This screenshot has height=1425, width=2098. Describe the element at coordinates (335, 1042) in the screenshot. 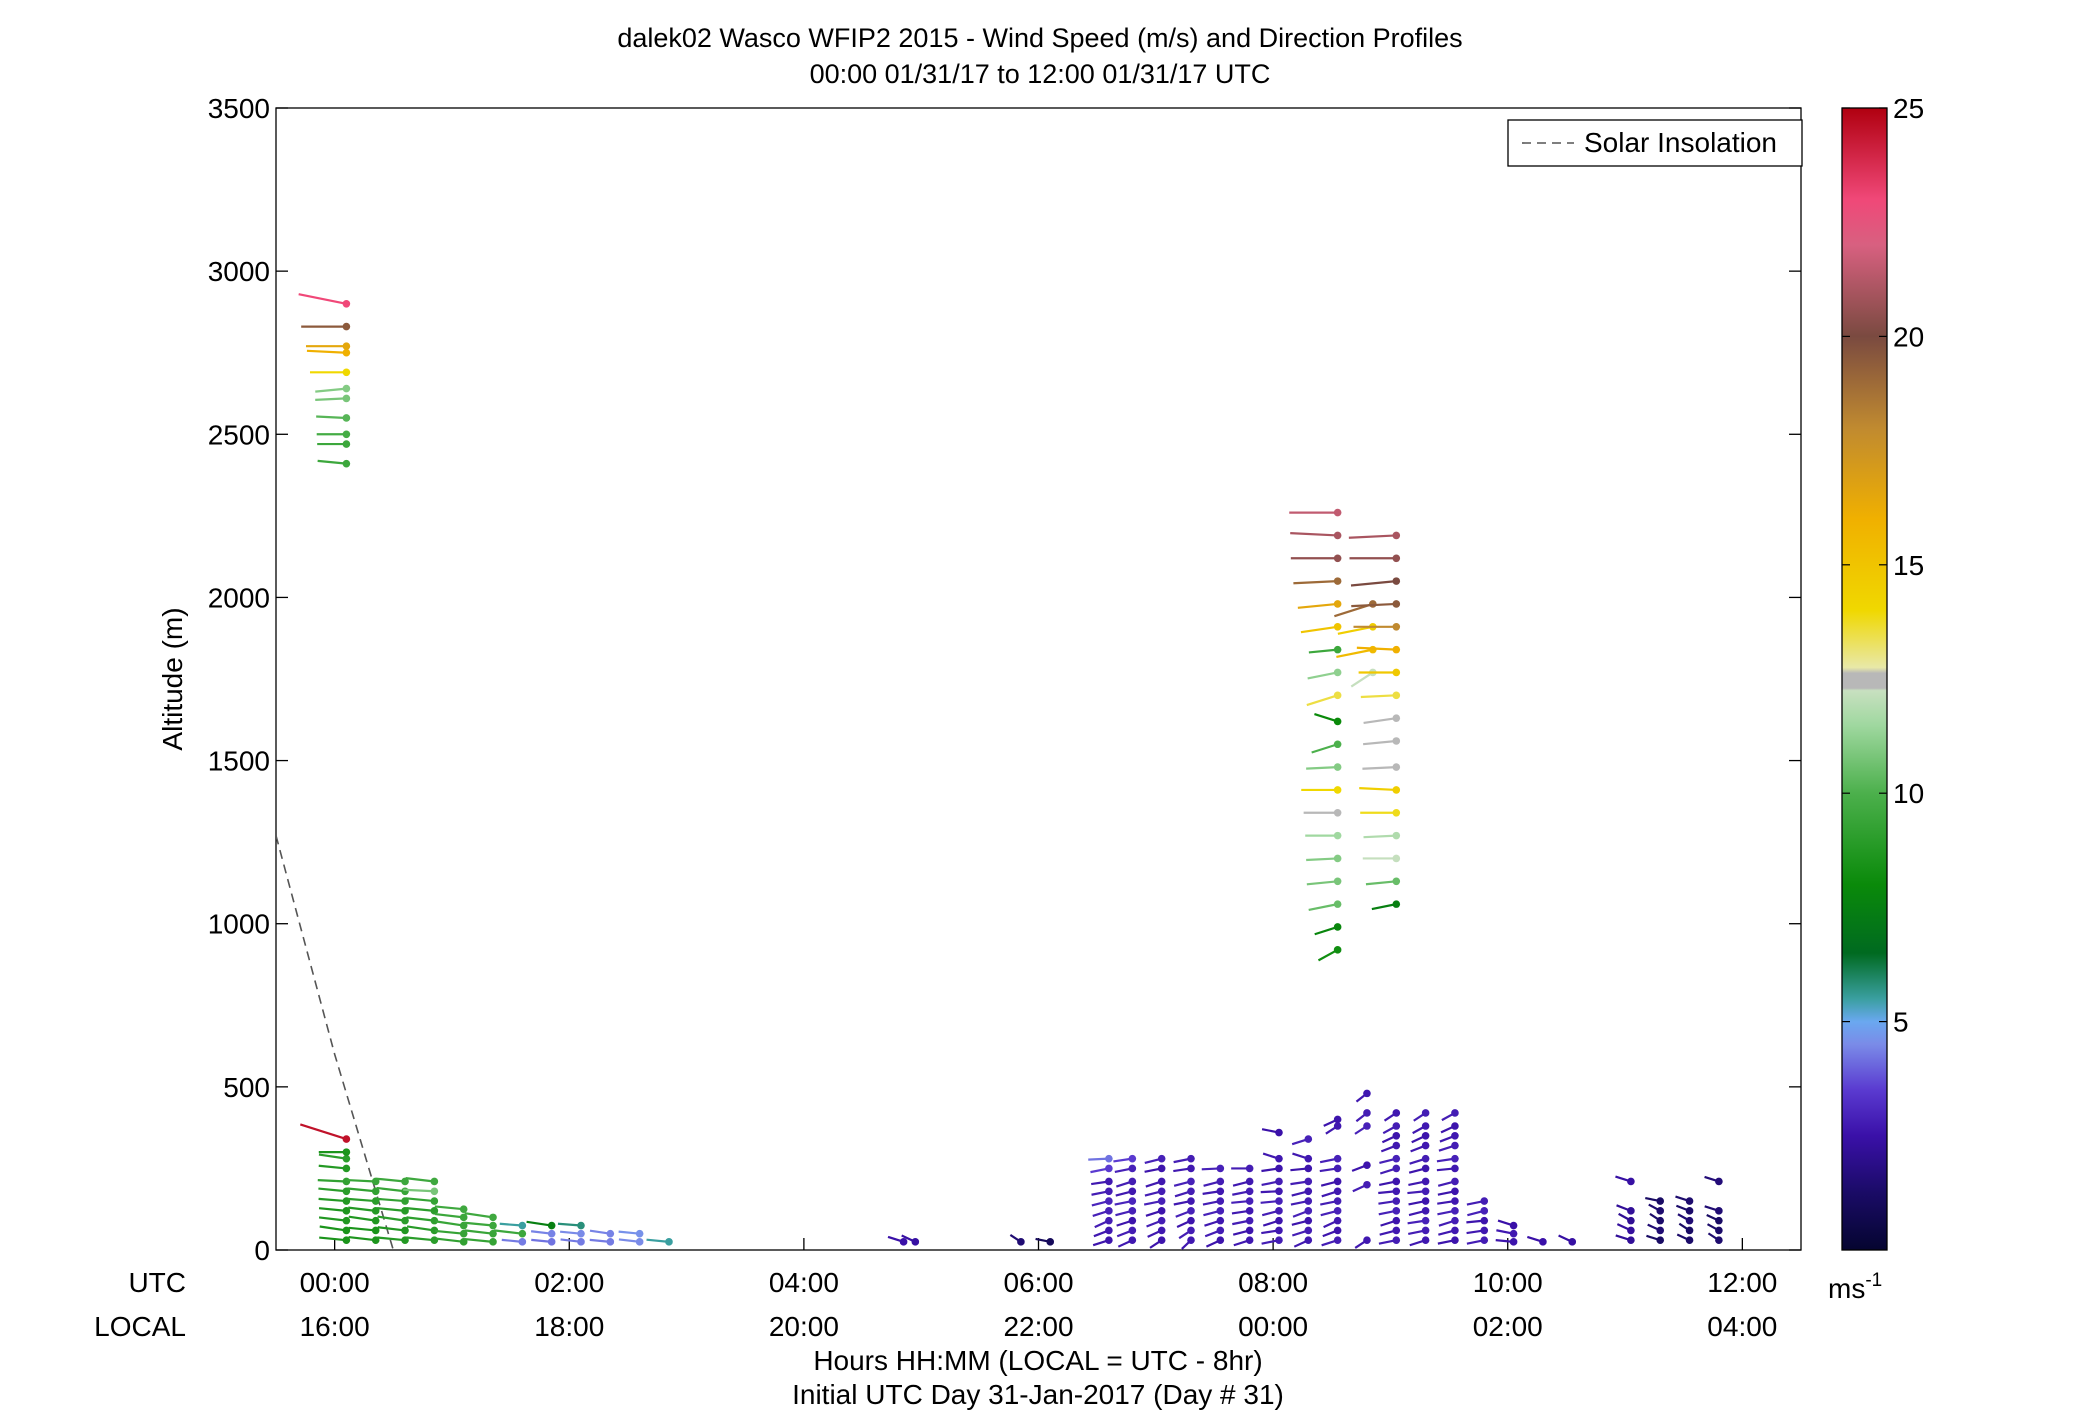

I see `solar-insolation-line` at that location.